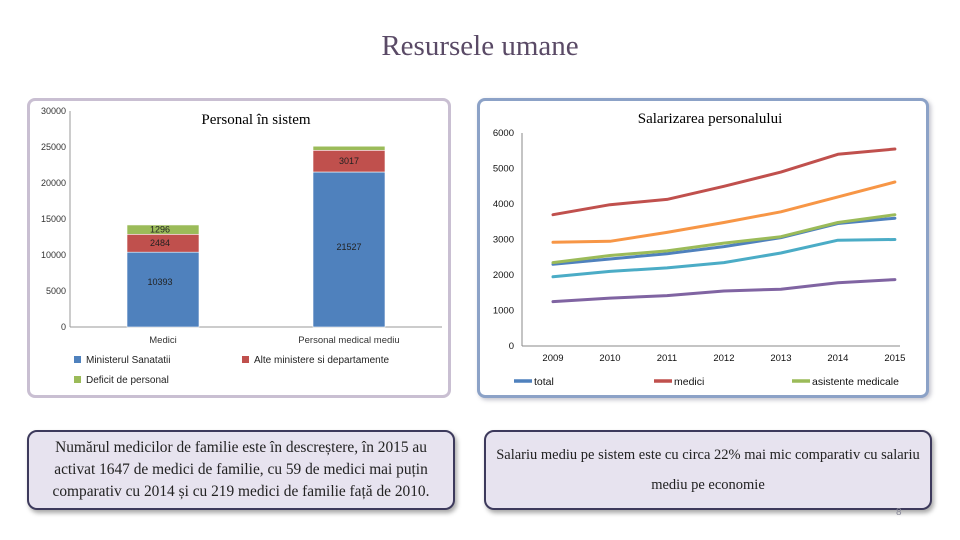  What do you see at coordinates (160, 243) in the screenshot?
I see `data-label: 2484` at bounding box center [160, 243].